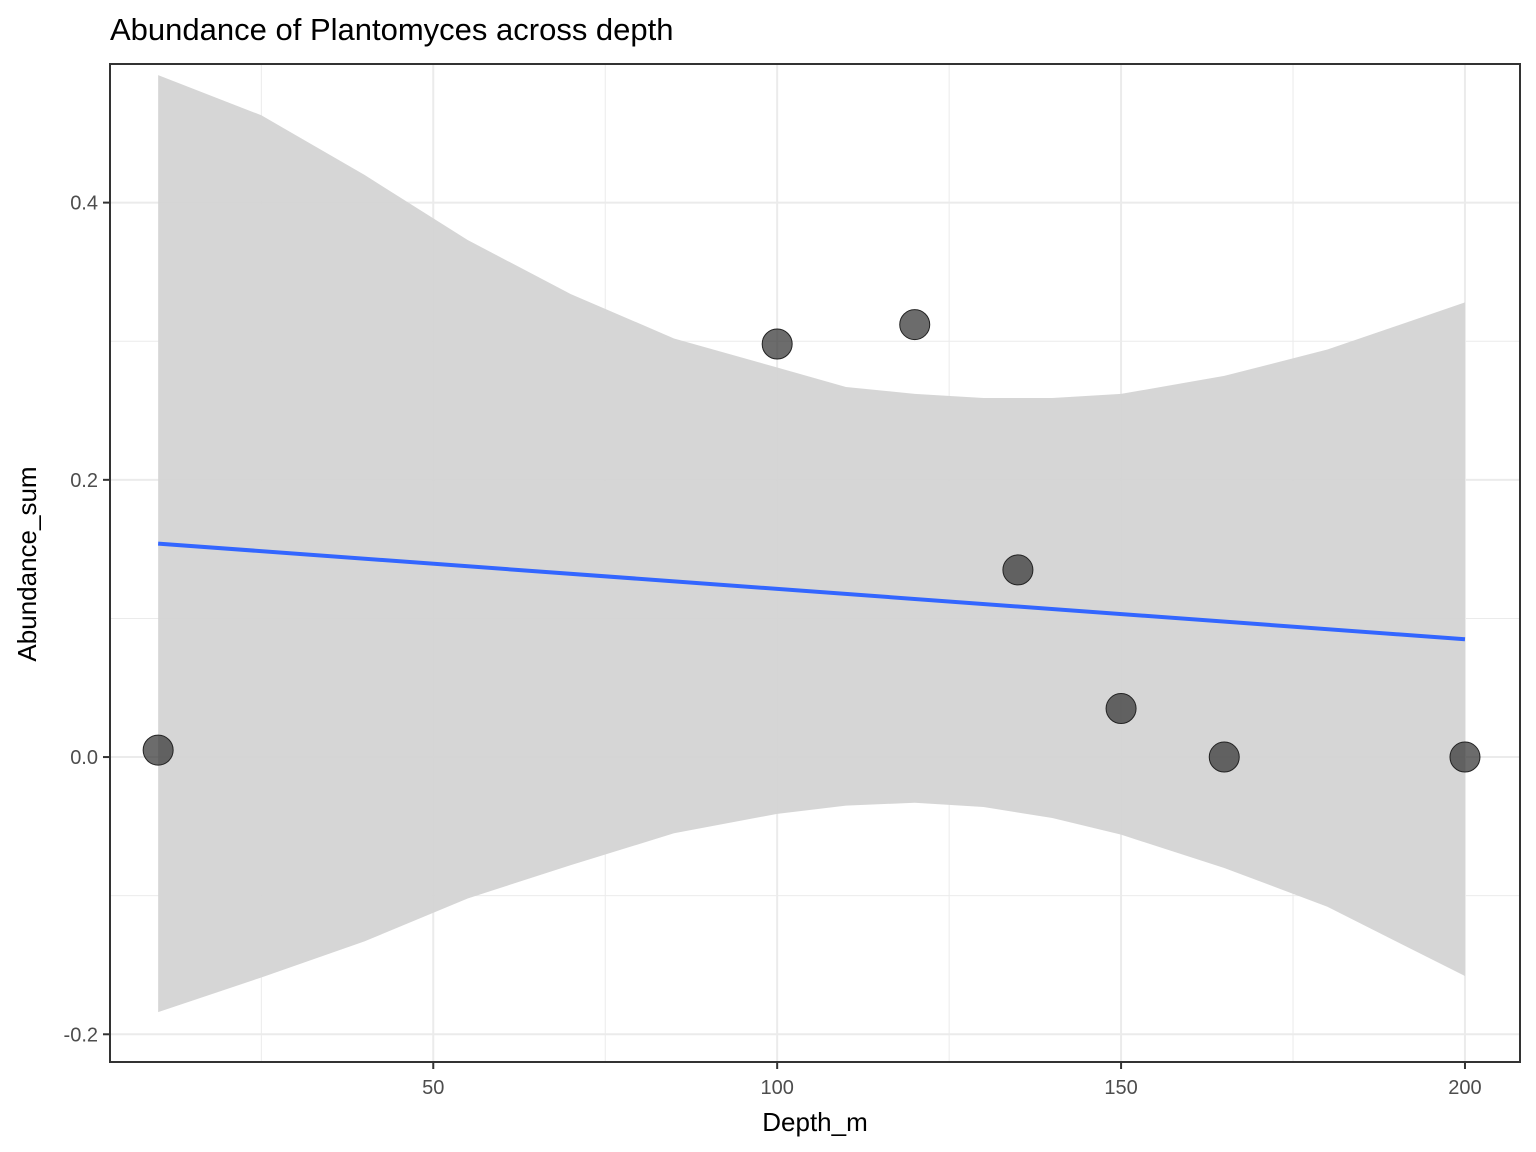 The height and width of the screenshot is (1152, 1536). I want to click on x-tick-label: 200, so click(1464, 1088).